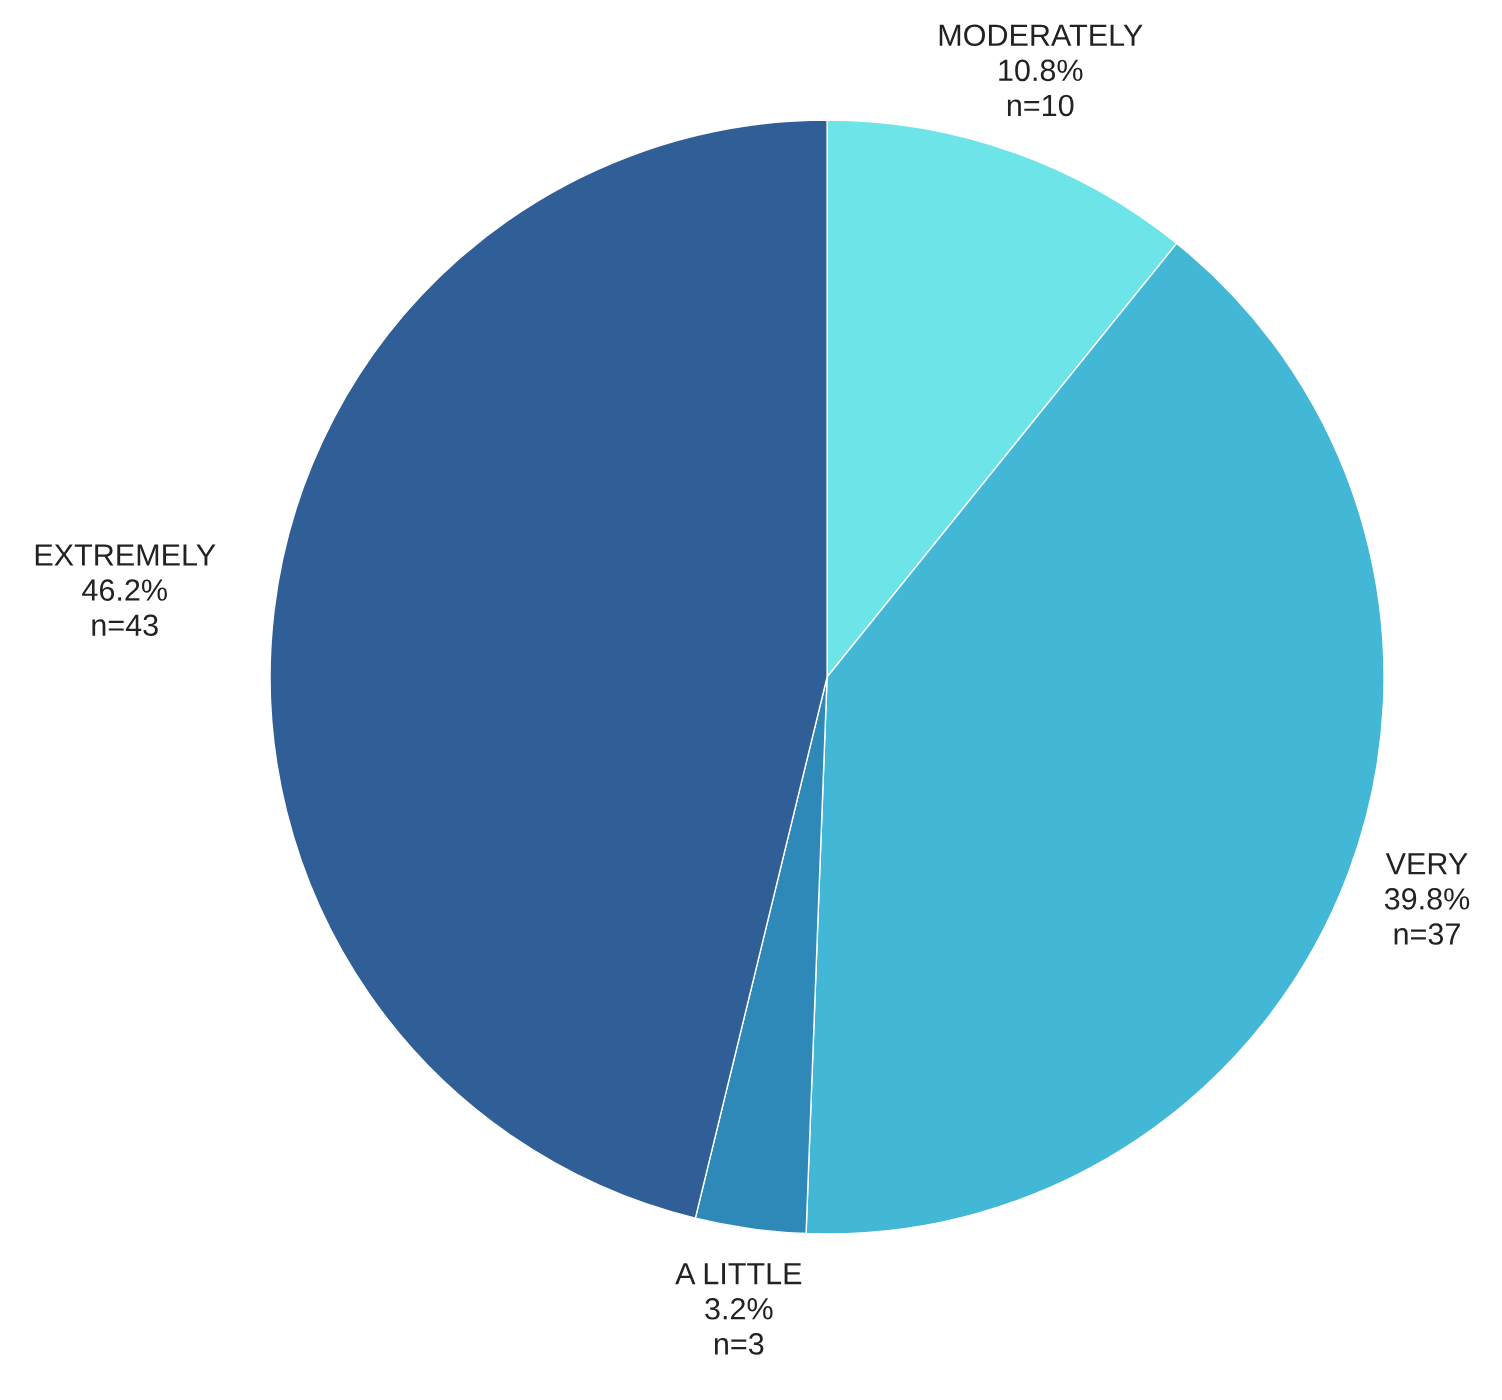  Describe the element at coordinates (124, 608) in the screenshot. I see `data-label: 46.2% n=43` at that location.